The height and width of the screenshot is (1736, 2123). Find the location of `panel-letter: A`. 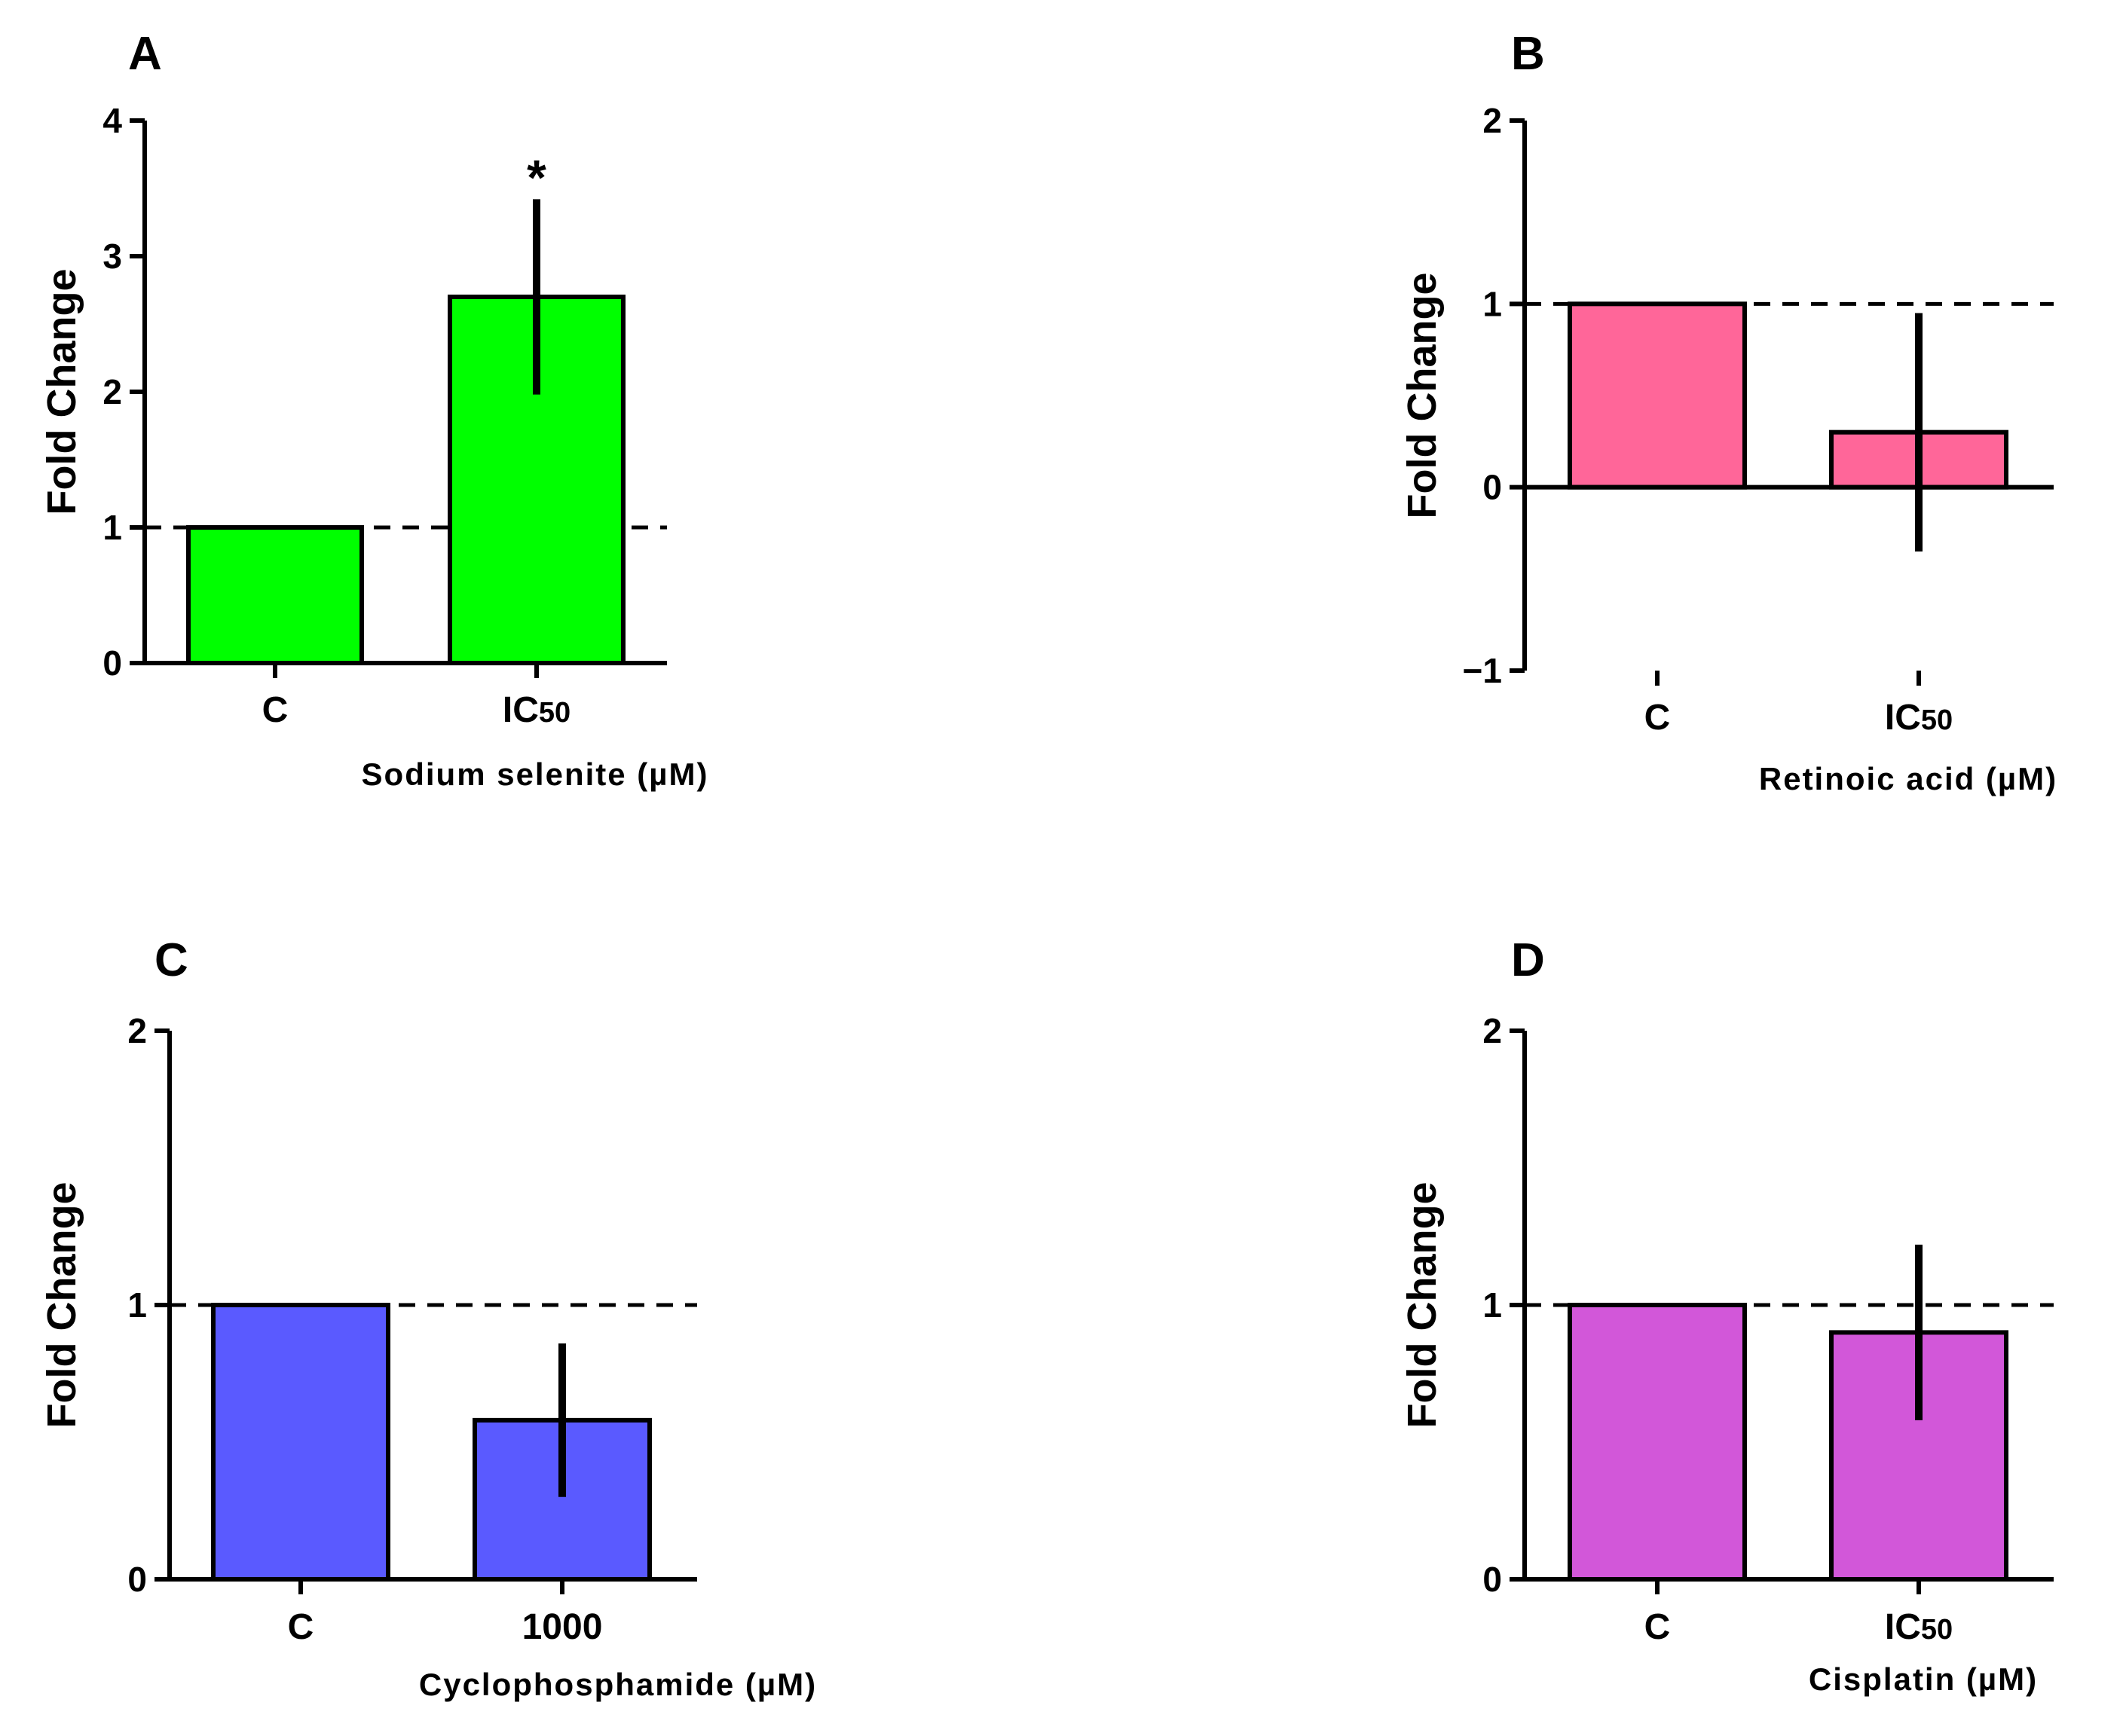

panel-letter: A is located at coordinates (145, 54).